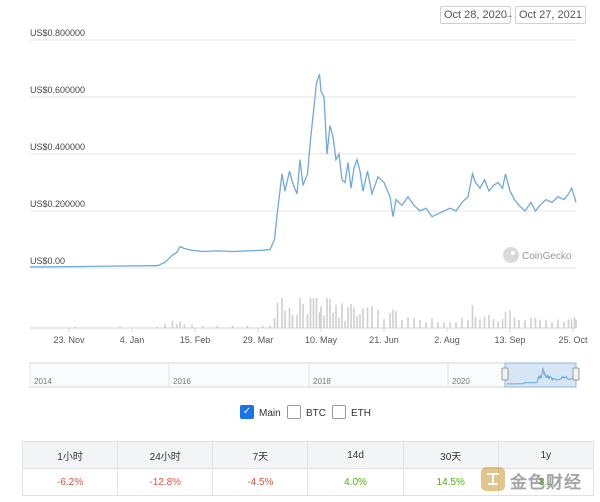  What do you see at coordinates (260, 455) in the screenshot?
I see `header-7d: 7天` at bounding box center [260, 455].